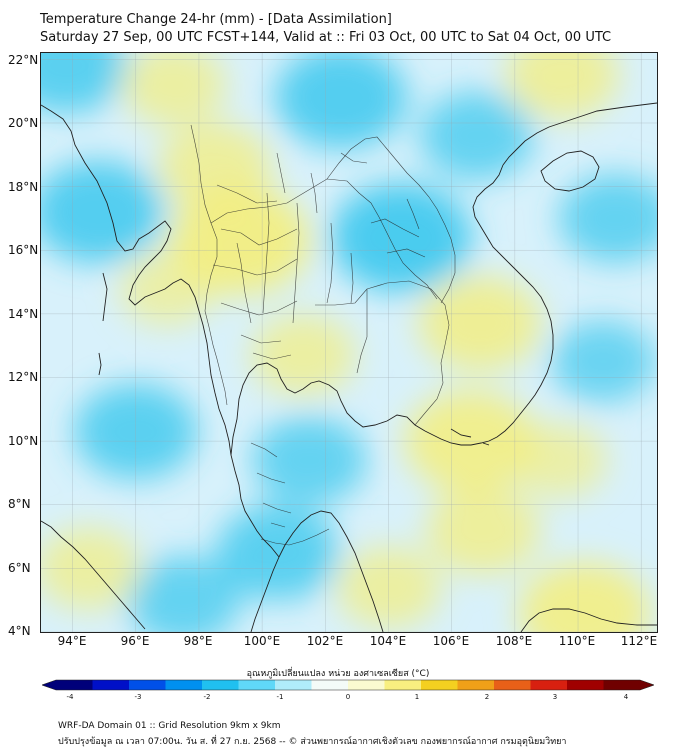 Image resolution: width=676 pixels, height=756 pixels. What do you see at coordinates (577, 641) in the screenshot?
I see `lon-label-110e: 110°E` at bounding box center [577, 641].